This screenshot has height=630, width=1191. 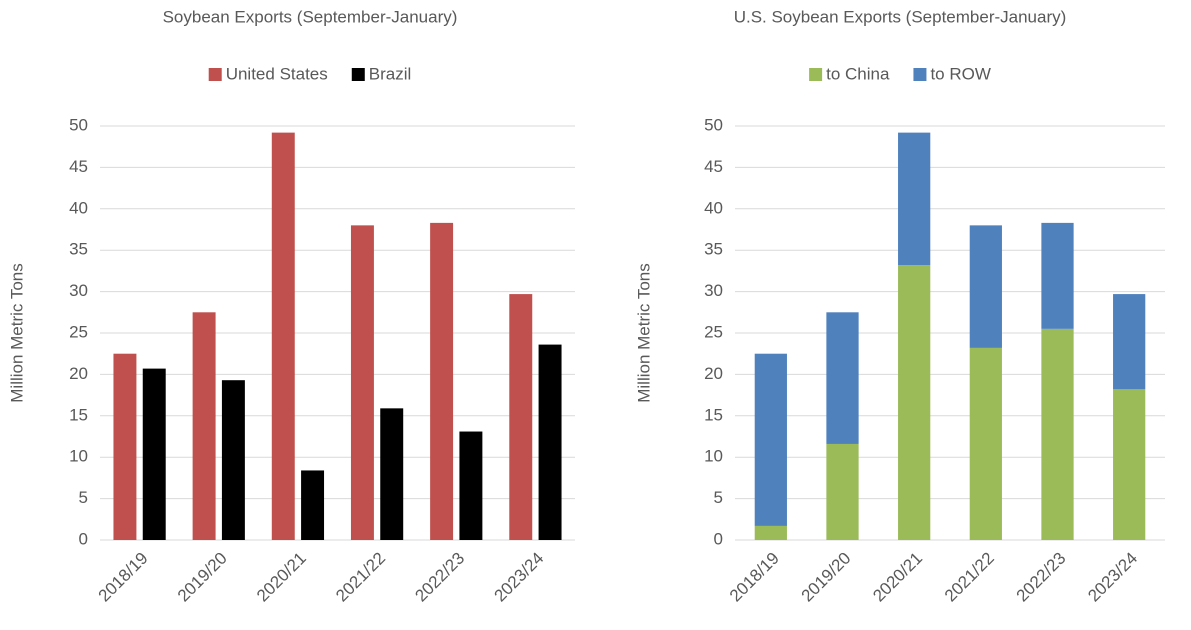 I want to click on legend-label: Brazil, so click(x=390, y=73).